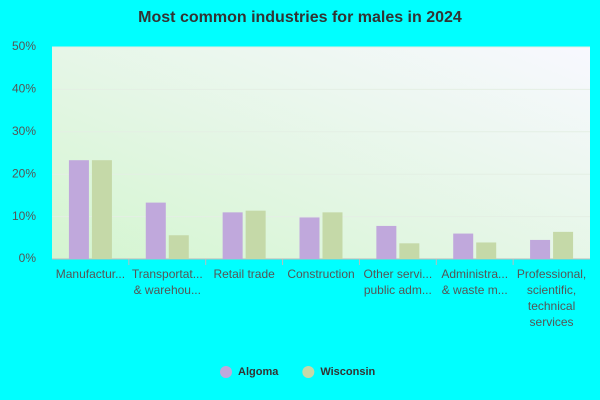 The image size is (600, 400). Describe the element at coordinates (24, 131) in the screenshot. I see `y-tick-label: 30%` at that location.